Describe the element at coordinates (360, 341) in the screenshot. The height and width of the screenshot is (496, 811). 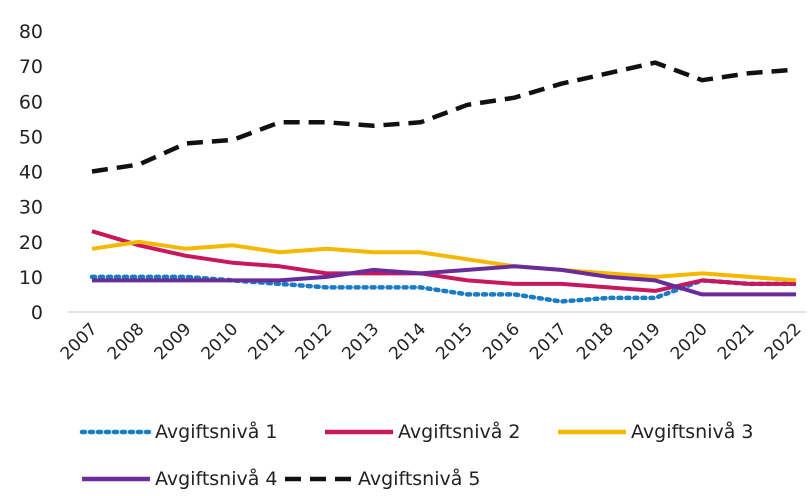
I see `x-tick-label: 2013` at that location.